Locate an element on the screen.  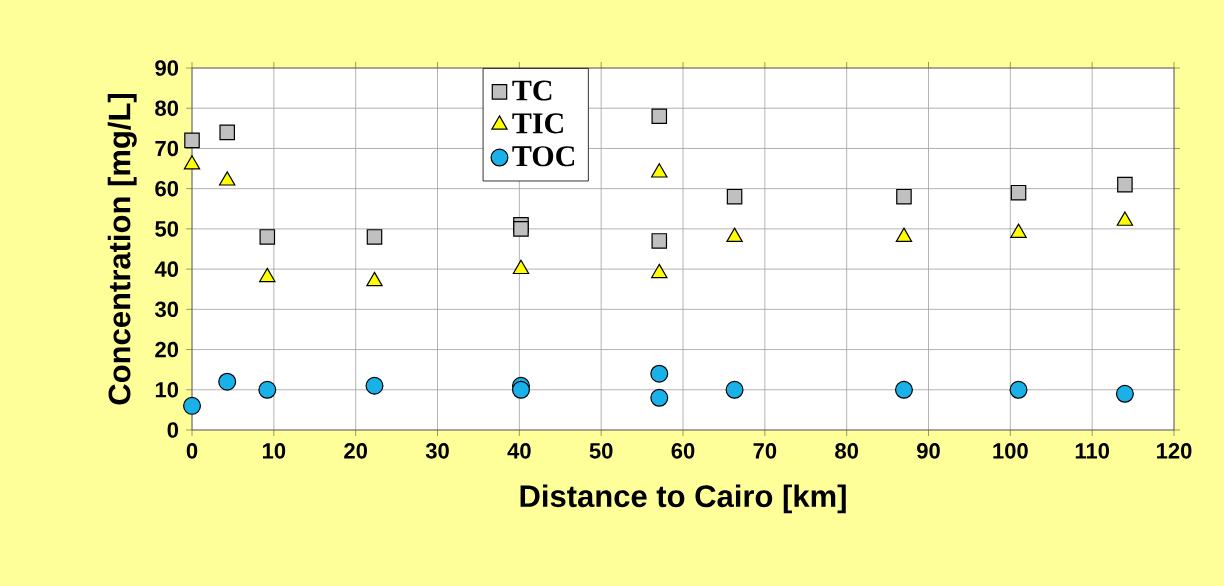
y-tick-label: 20 is located at coordinates (167, 349).